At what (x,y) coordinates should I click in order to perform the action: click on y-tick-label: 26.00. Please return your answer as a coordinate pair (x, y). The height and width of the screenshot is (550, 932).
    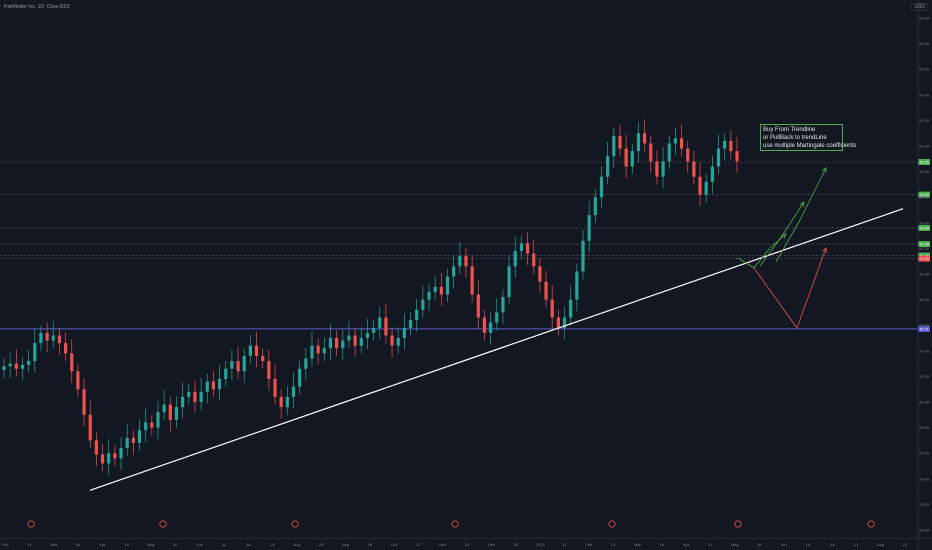
    Looking at the image, I should click on (924, 453).